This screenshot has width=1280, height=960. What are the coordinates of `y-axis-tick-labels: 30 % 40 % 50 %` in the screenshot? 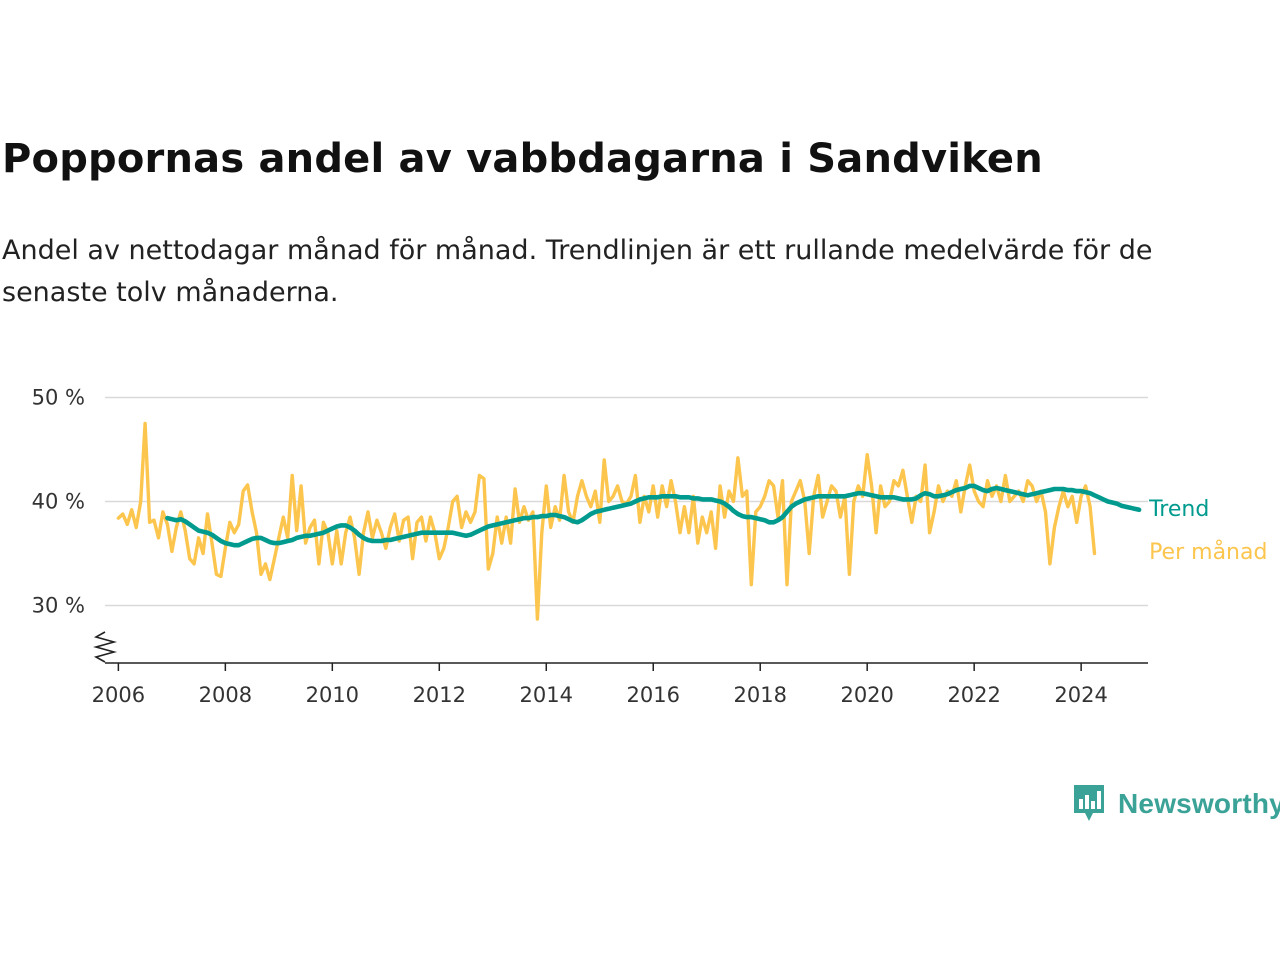 It's located at (58, 502).